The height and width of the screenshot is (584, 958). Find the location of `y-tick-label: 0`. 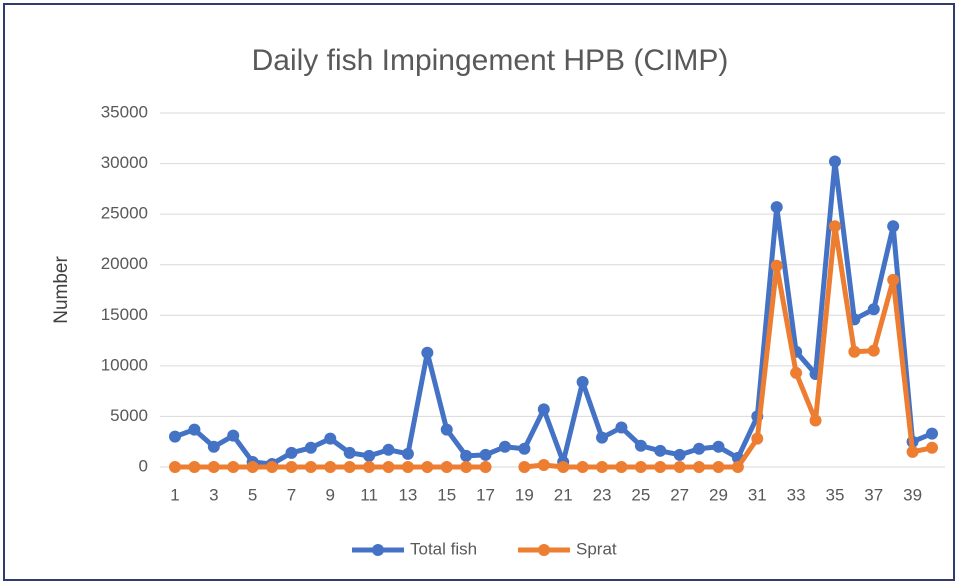

y-tick-label: 0 is located at coordinates (143, 465).